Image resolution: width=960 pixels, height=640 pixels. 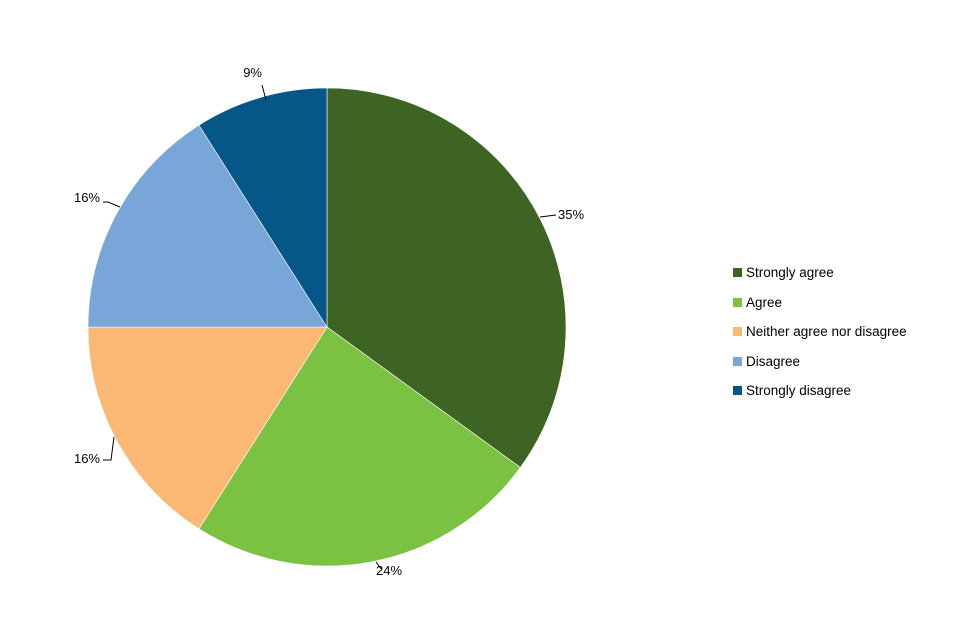 I want to click on pie-slice-neither-agree-nor-disagree, so click(x=207, y=428).